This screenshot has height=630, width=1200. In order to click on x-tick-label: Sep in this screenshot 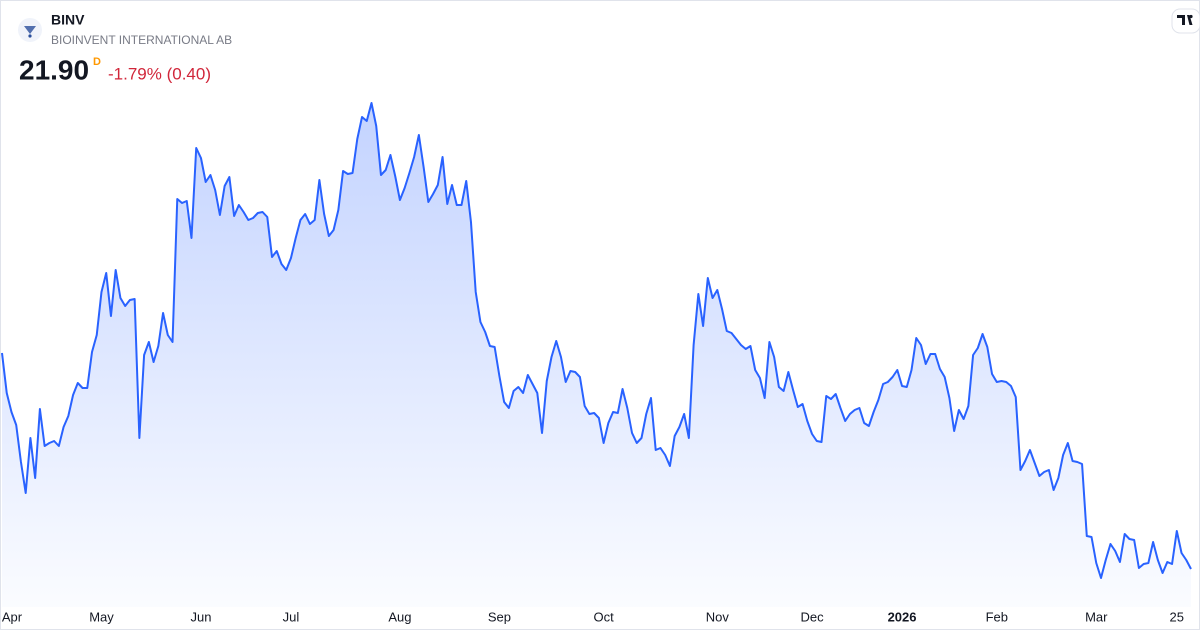, I will do `click(499, 616)`.